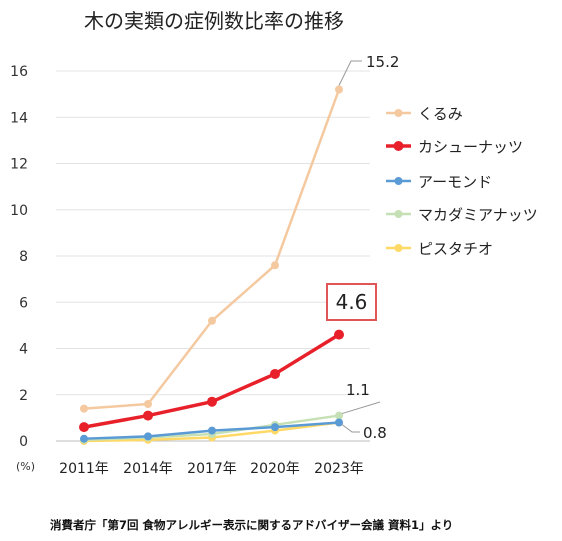 Image resolution: width=562 pixels, height=541 pixels. I want to click on y-tick-label: 6, so click(23, 303).